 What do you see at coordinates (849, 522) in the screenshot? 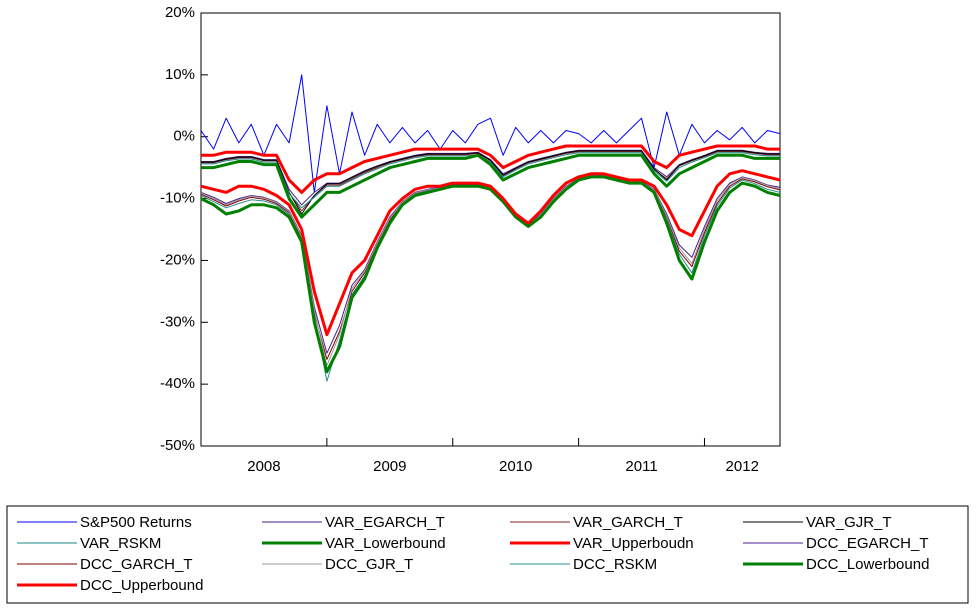
I see `legend-label: VAR_GJR_T` at bounding box center [849, 522].